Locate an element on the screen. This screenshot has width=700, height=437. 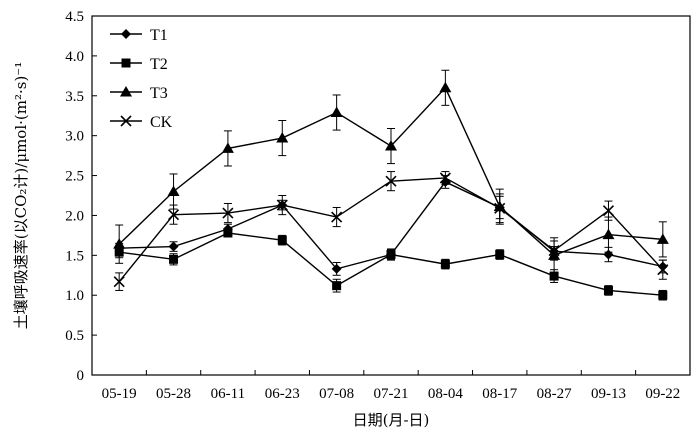
x-tick-label: 05-28 is located at coordinates (173, 394).